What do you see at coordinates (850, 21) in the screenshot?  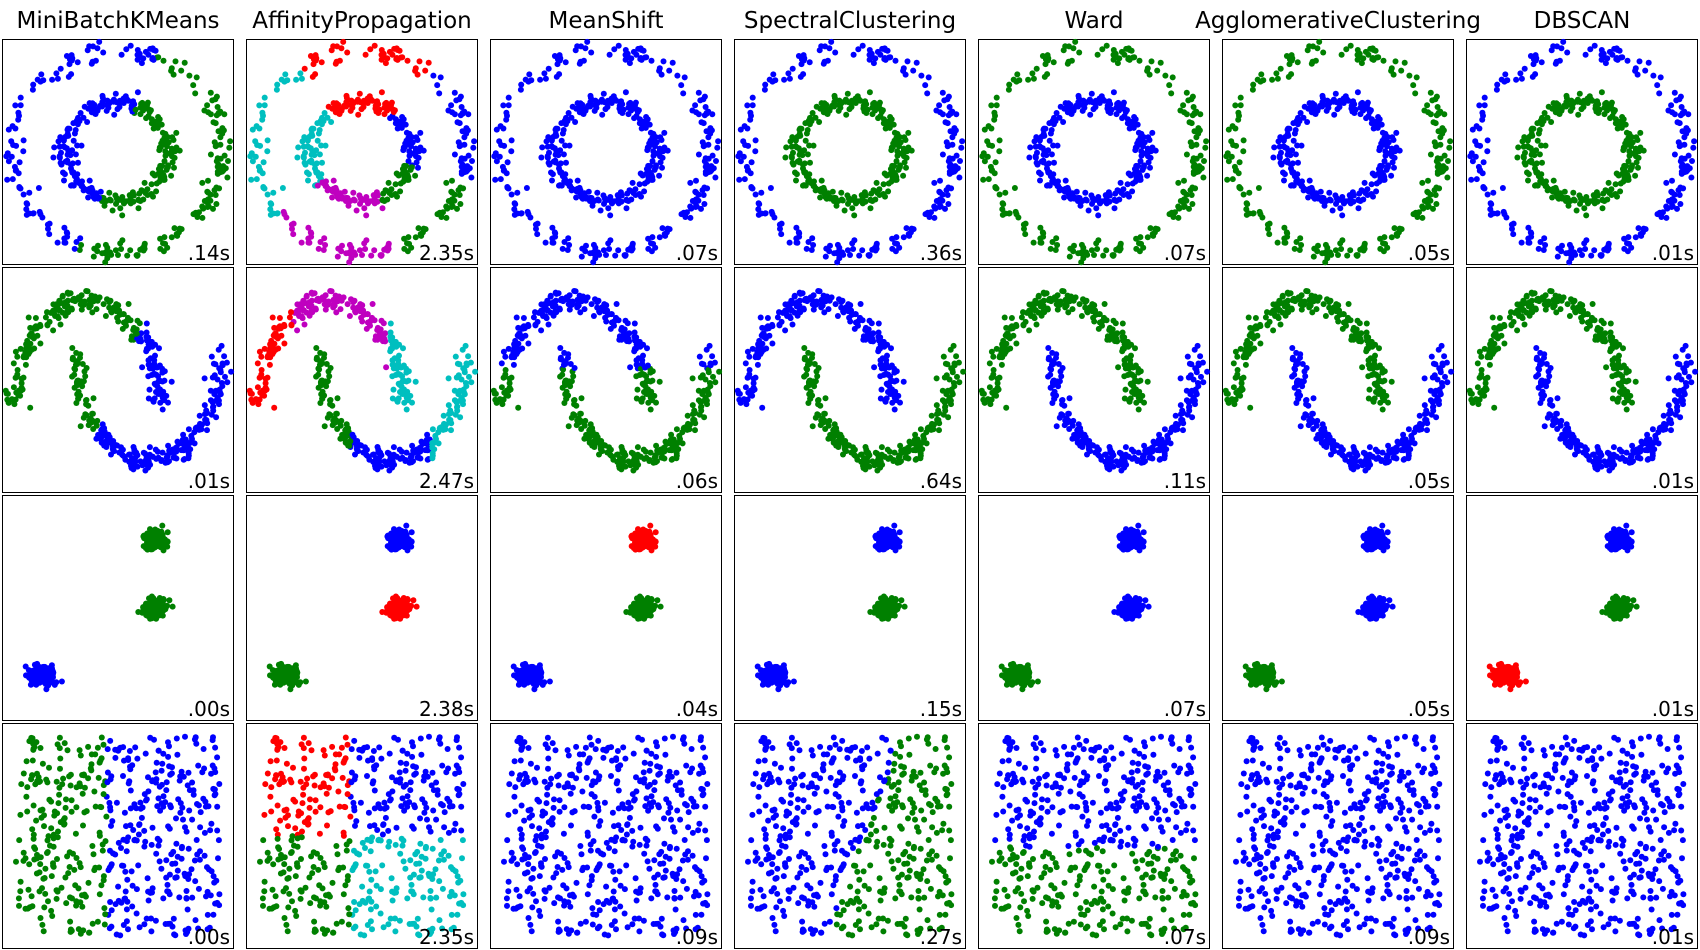 I see `column-title: SpectralClustering` at bounding box center [850, 21].